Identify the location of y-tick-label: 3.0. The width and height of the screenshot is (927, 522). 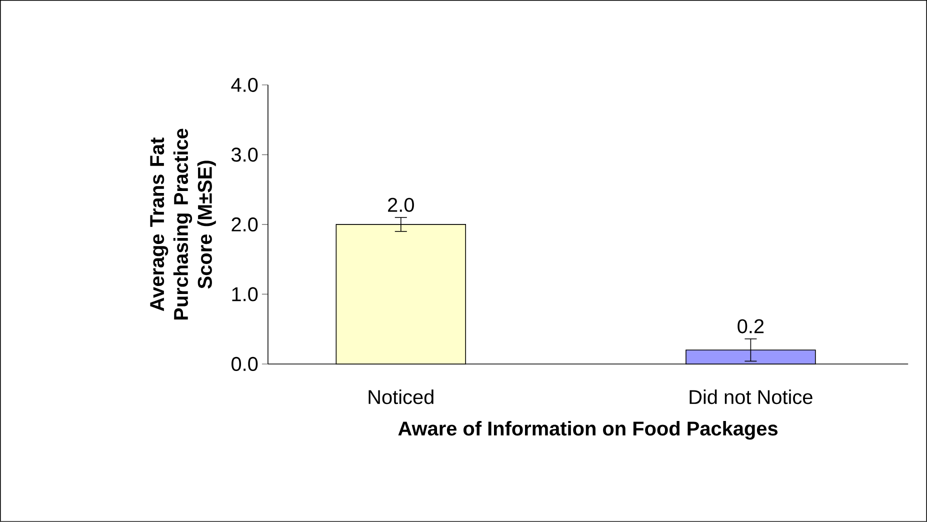
(245, 155).